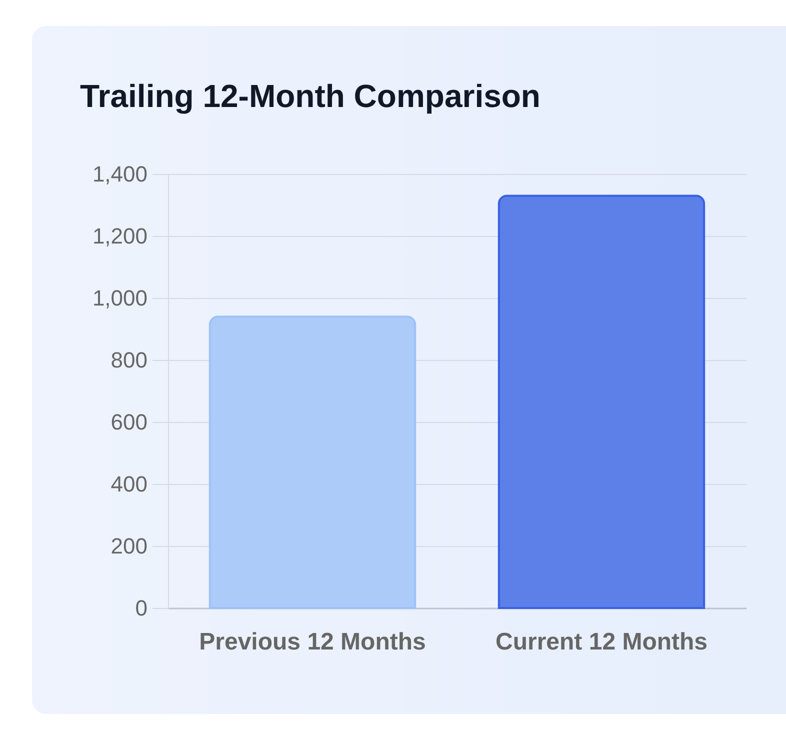 The height and width of the screenshot is (732, 786). What do you see at coordinates (310, 96) in the screenshot?
I see `chart-title: Trailing 12-Month Comparison` at bounding box center [310, 96].